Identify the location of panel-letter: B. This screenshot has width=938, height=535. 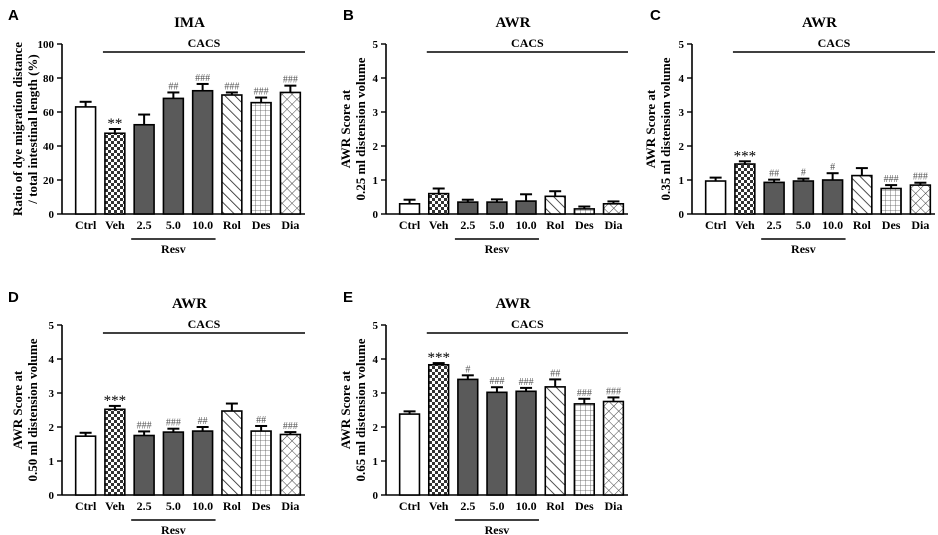
(348, 15).